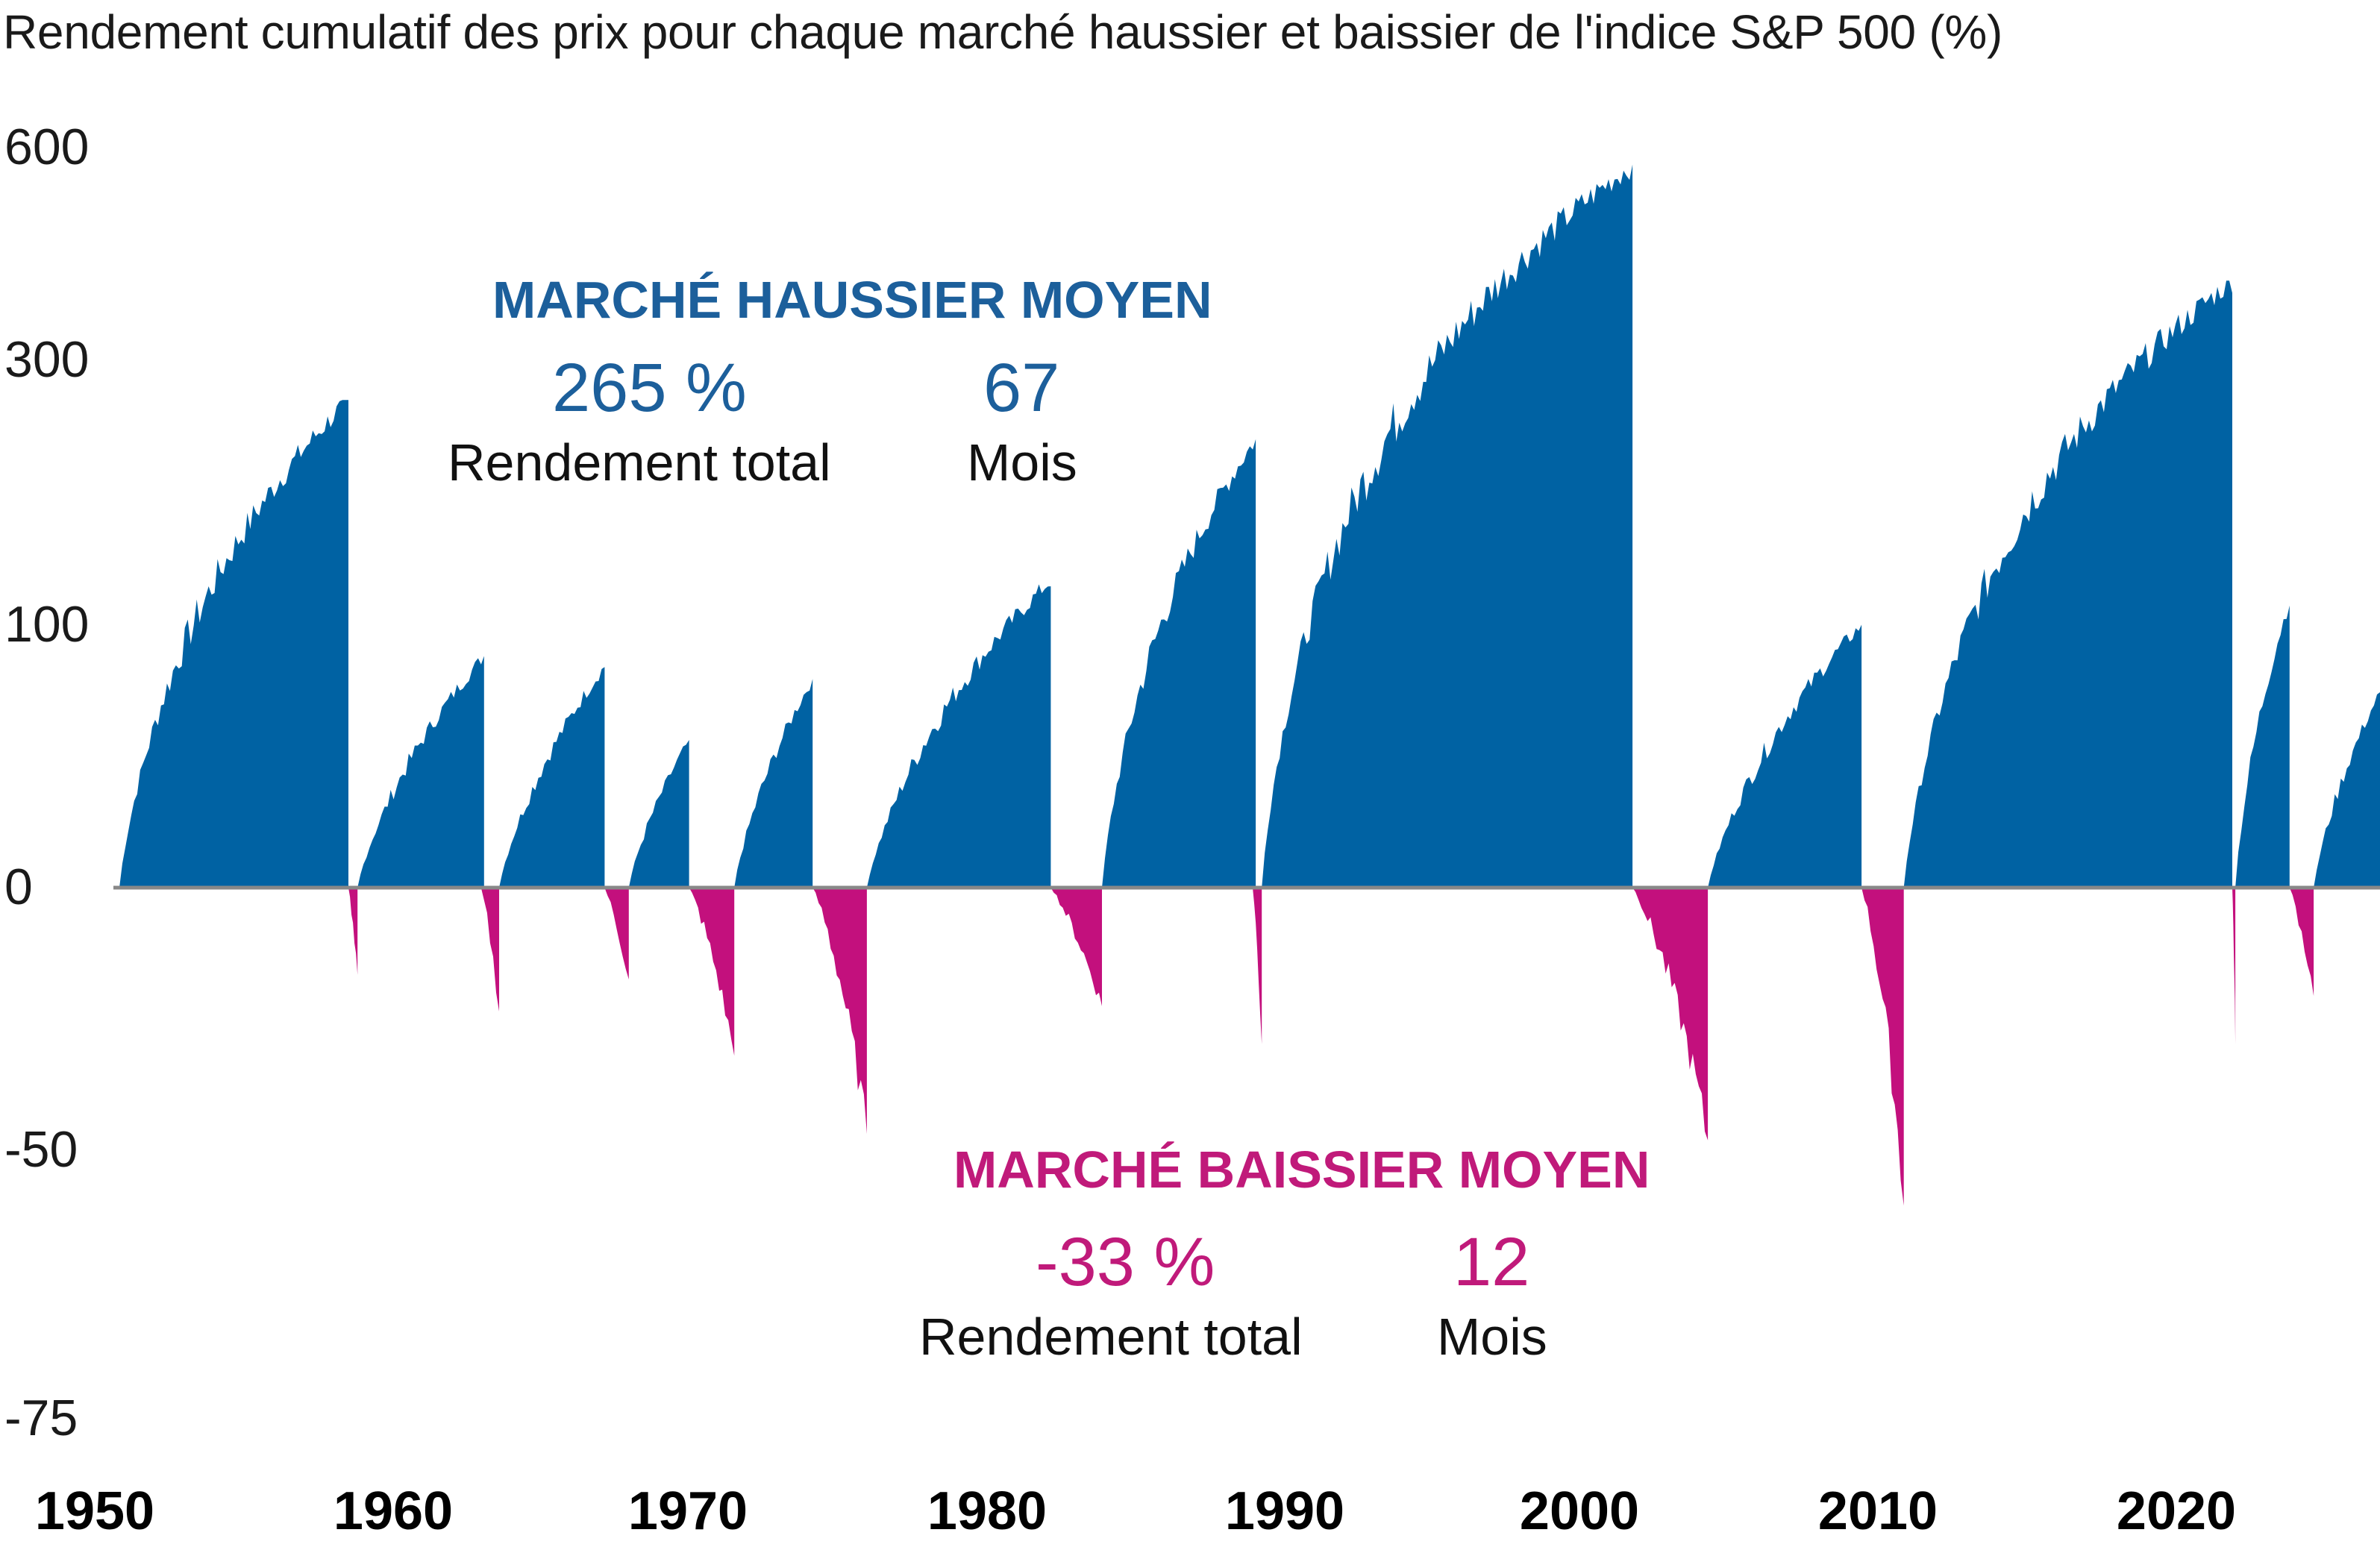 The image size is (2380, 1556). I want to click on x-tick-label: 2020, so click(2176, 1511).